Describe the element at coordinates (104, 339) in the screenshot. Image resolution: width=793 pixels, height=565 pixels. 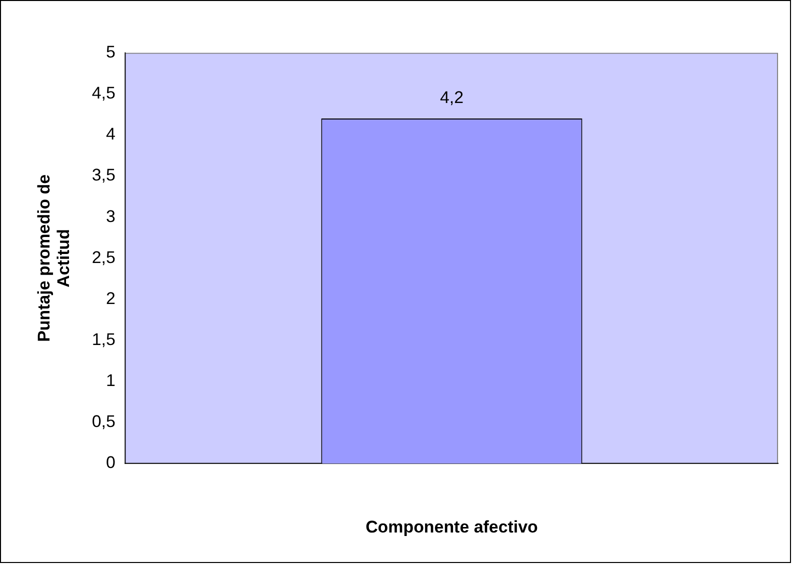
I see `y-tick-label: 1,5` at that location.